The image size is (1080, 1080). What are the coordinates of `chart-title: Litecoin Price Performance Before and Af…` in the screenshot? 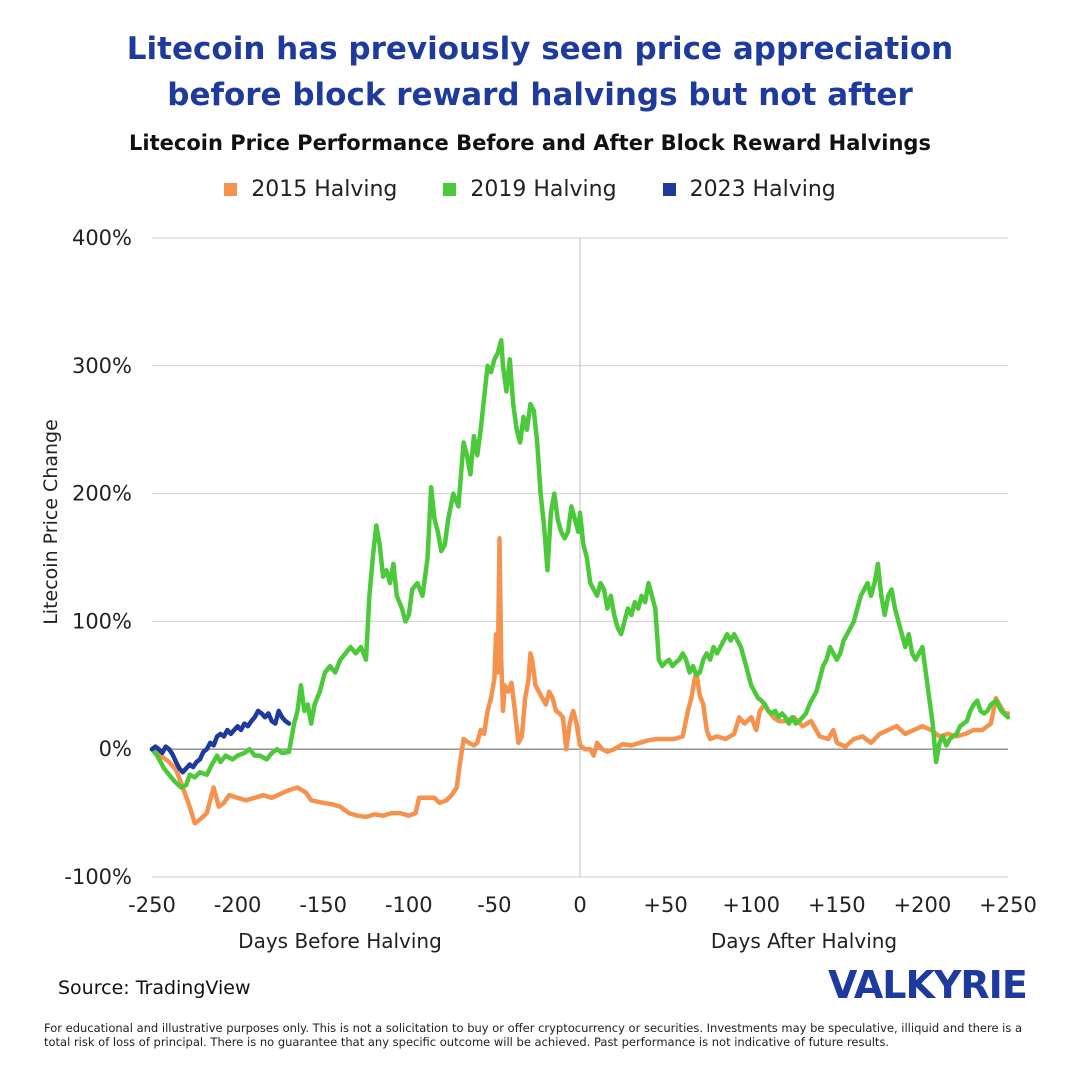 It's located at (530, 143).